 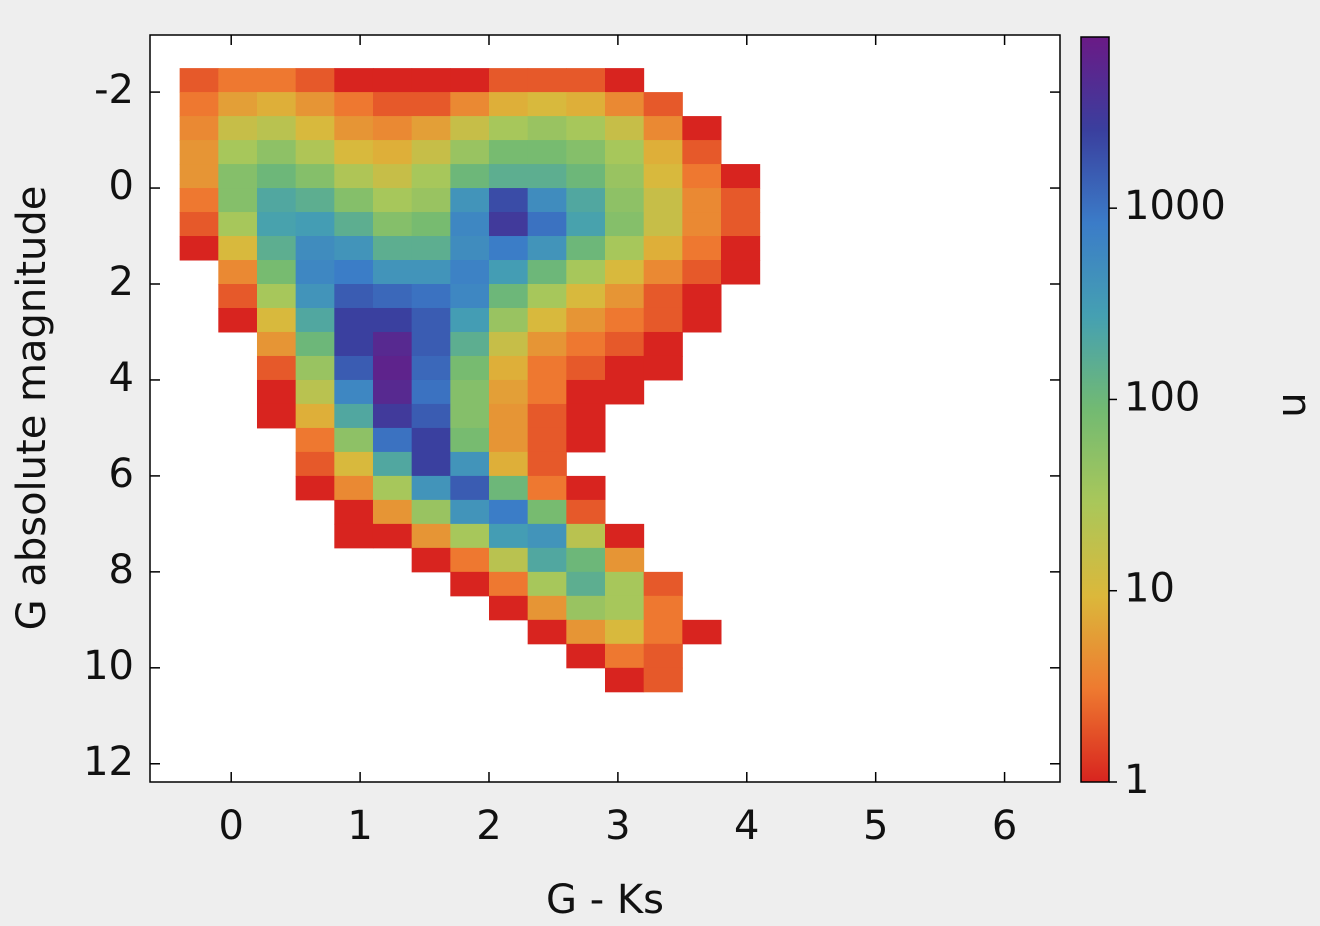 I want to click on x-tick-label: 4, so click(x=746, y=826).